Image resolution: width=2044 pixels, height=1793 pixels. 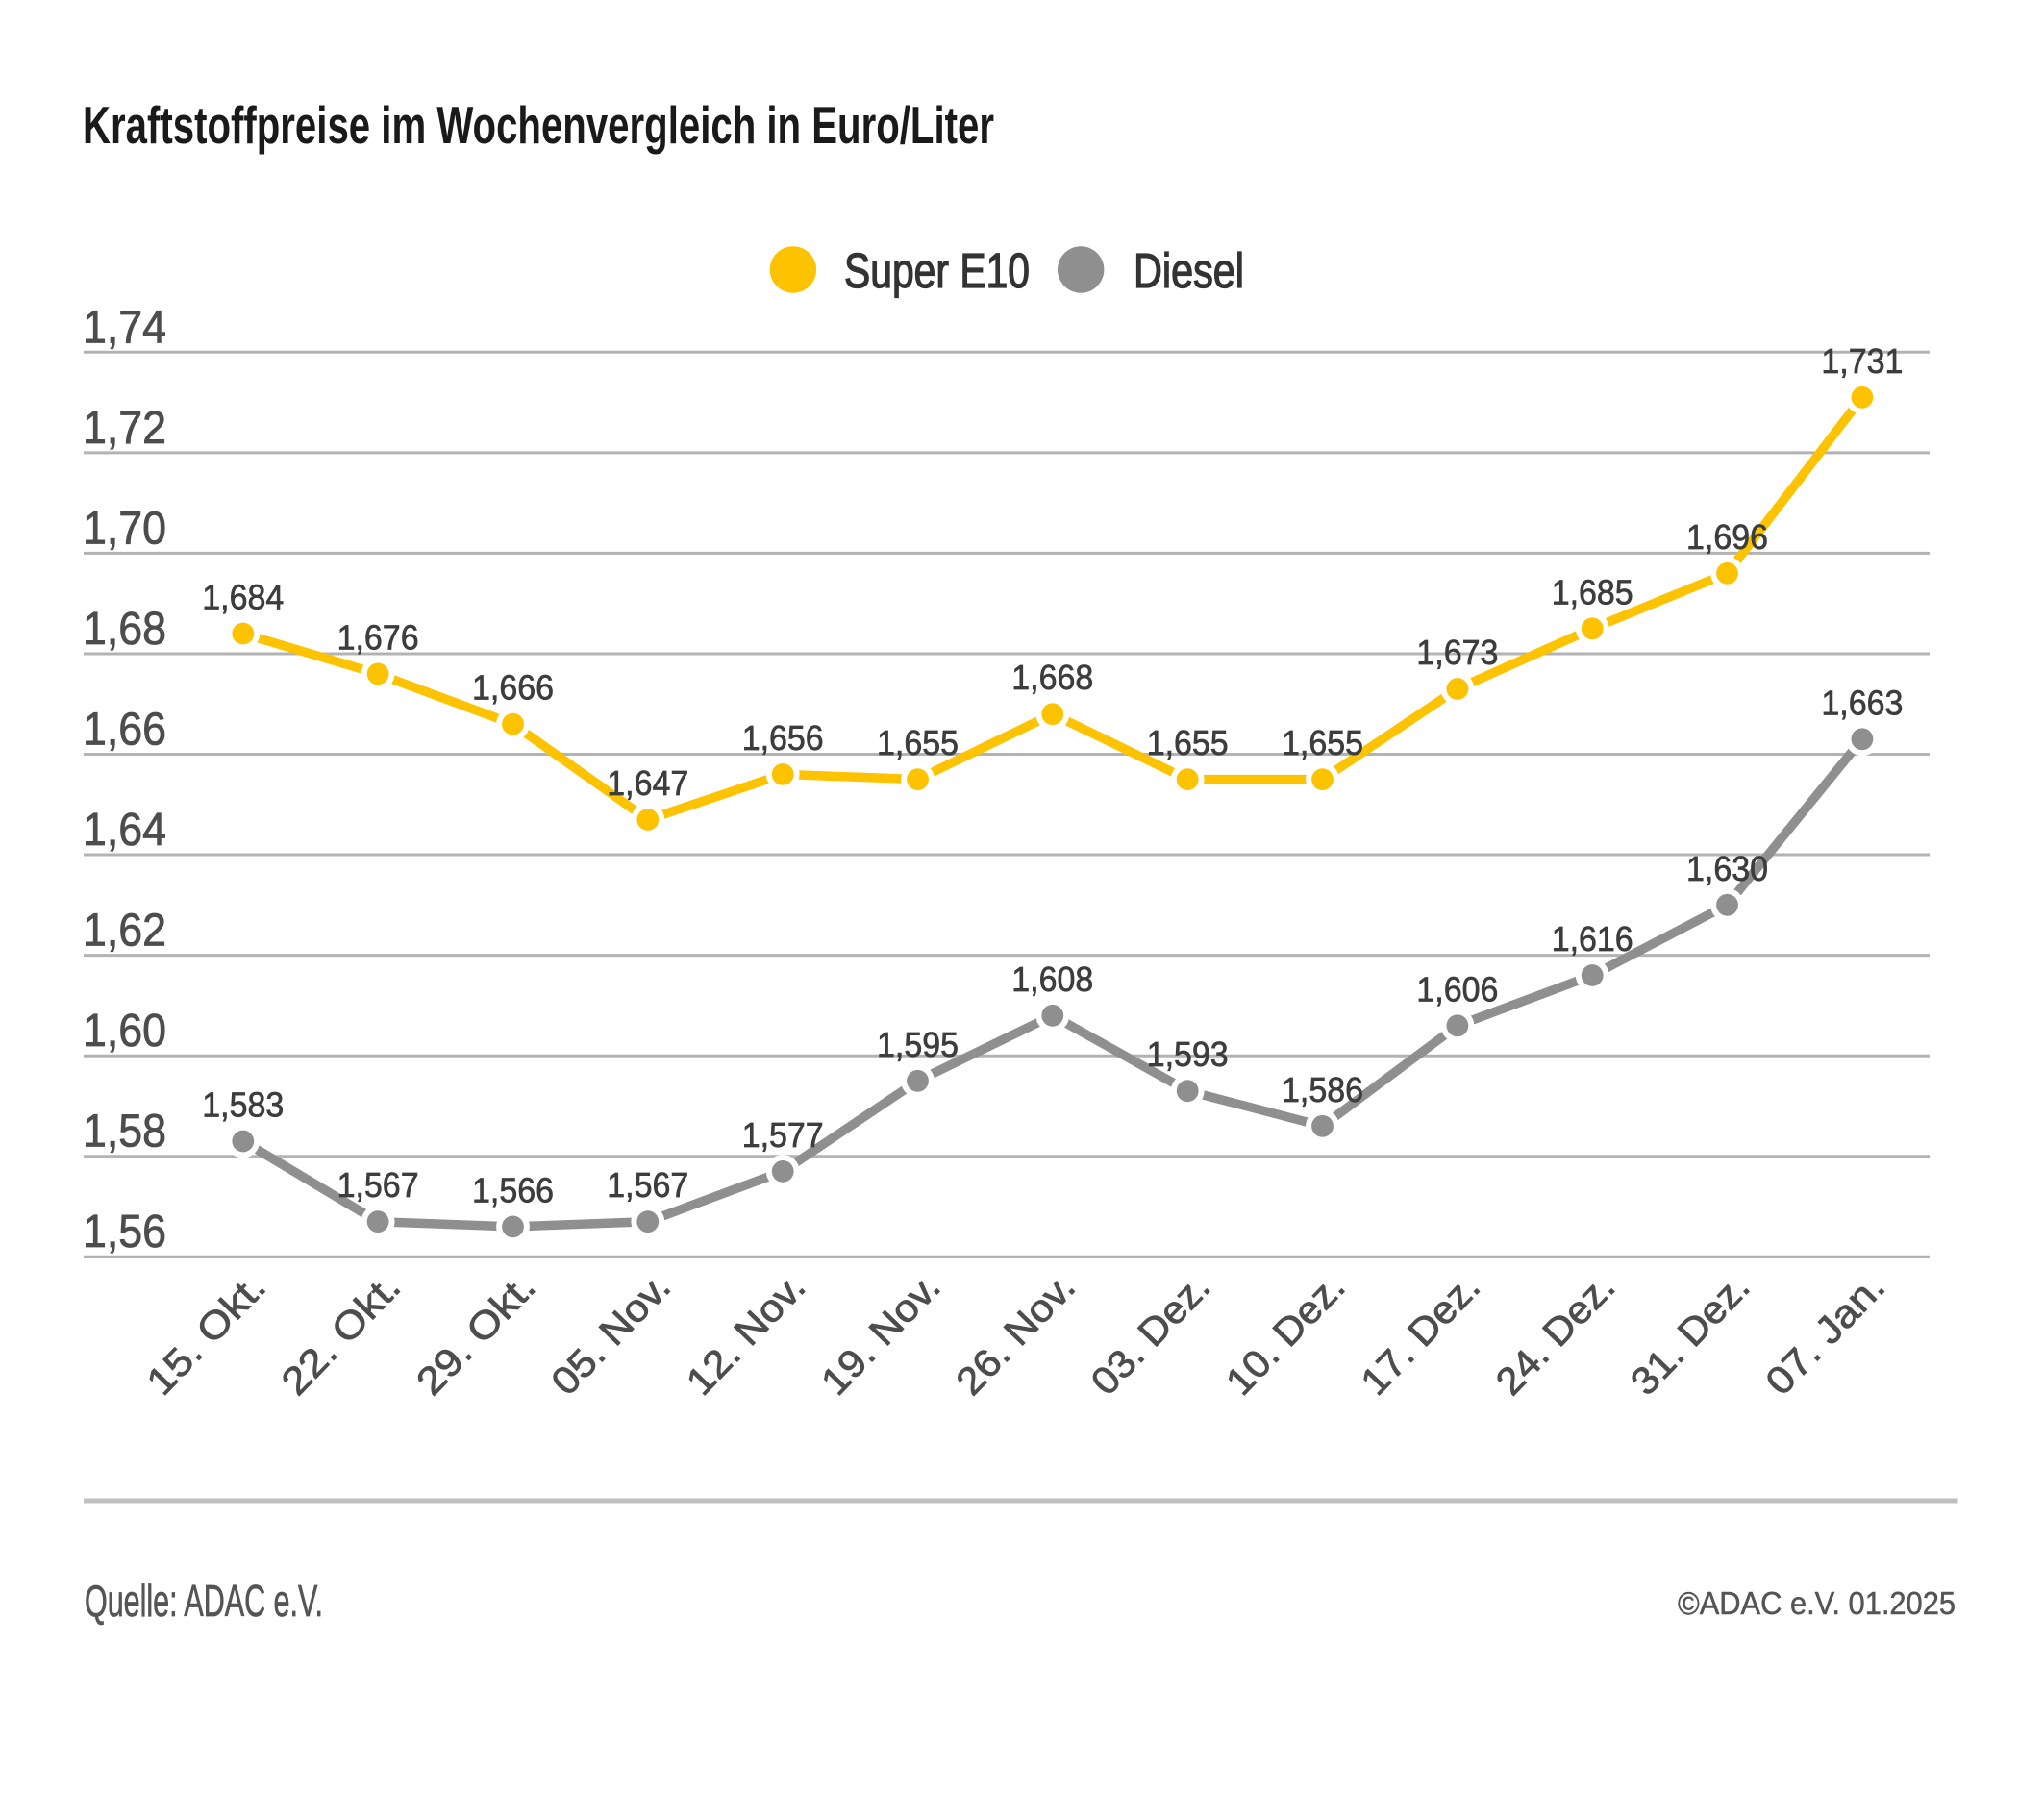 What do you see at coordinates (124, 428) in the screenshot?
I see `svg-text: 1,72` at bounding box center [124, 428].